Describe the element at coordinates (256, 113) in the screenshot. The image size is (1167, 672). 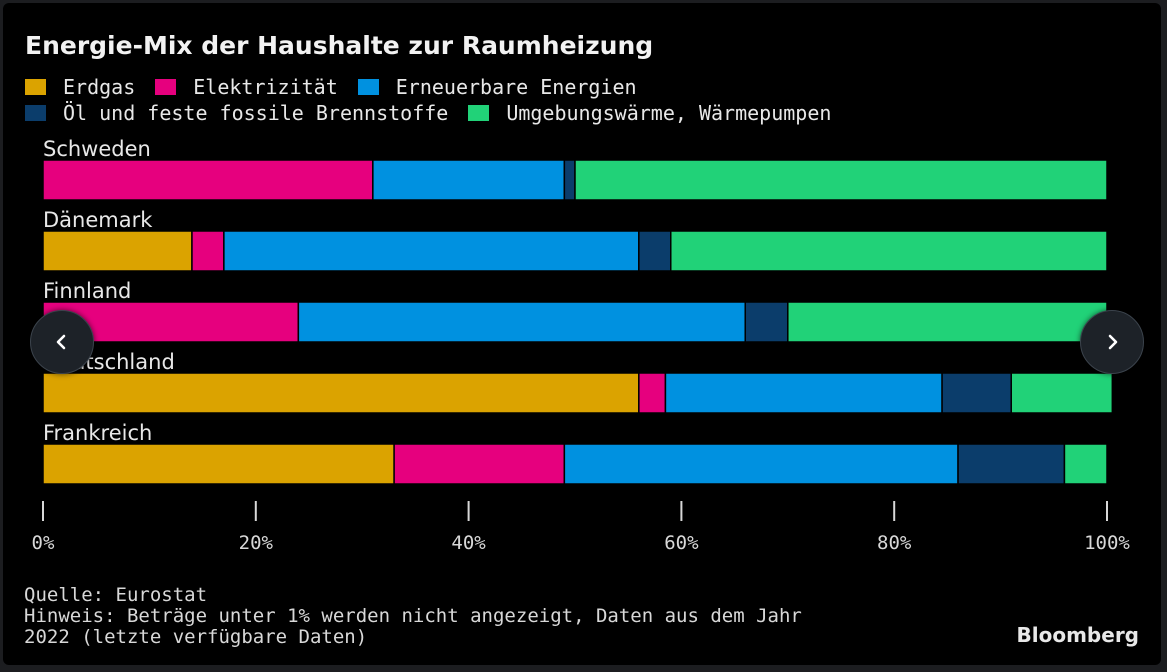
I see `legend-label-oel: Öl und feste fossile Brennstoffe` at that location.